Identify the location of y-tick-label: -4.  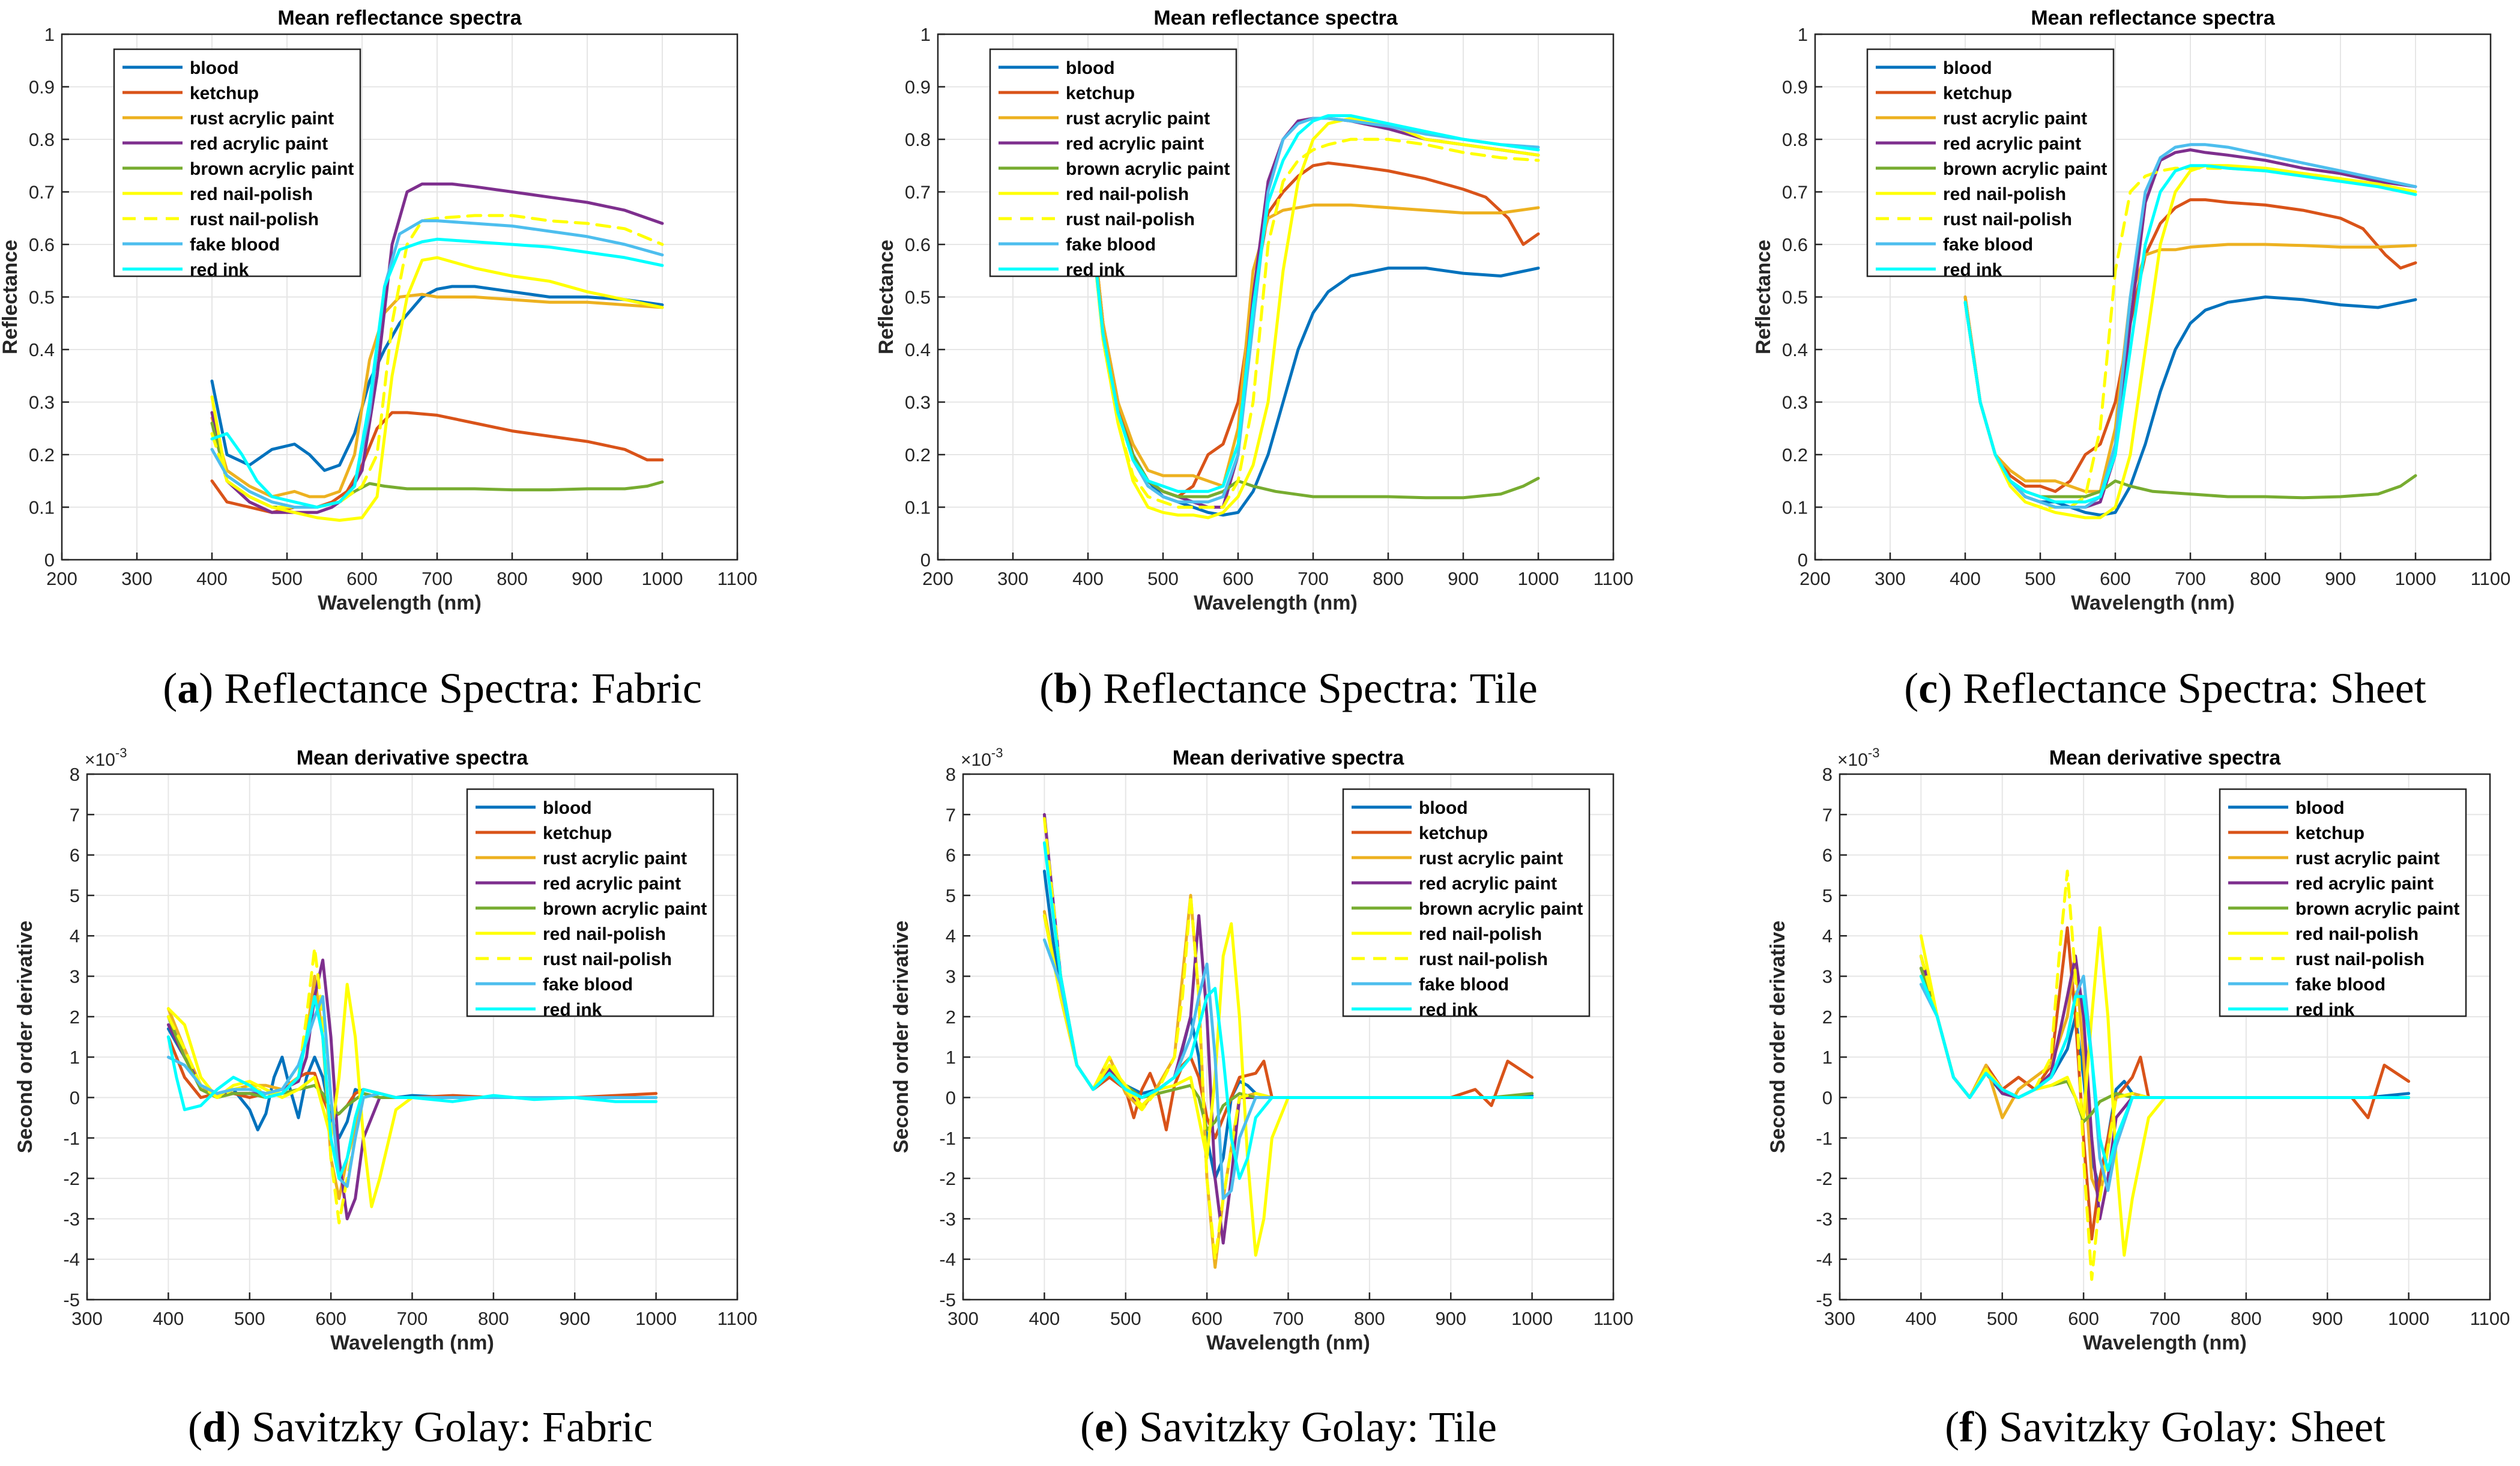
(71, 1259).